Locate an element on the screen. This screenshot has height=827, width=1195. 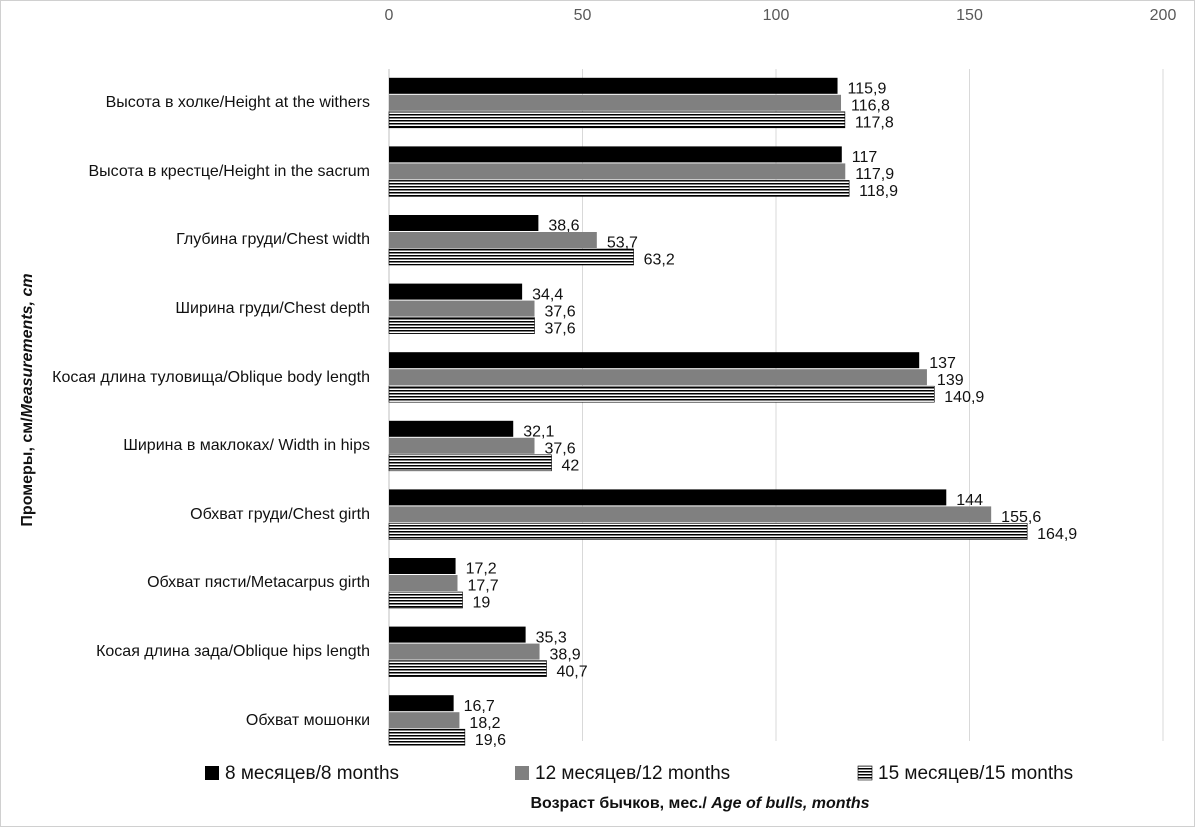
y-tick-label: Высота в крестце/Height in the sacrum is located at coordinates (229, 171).